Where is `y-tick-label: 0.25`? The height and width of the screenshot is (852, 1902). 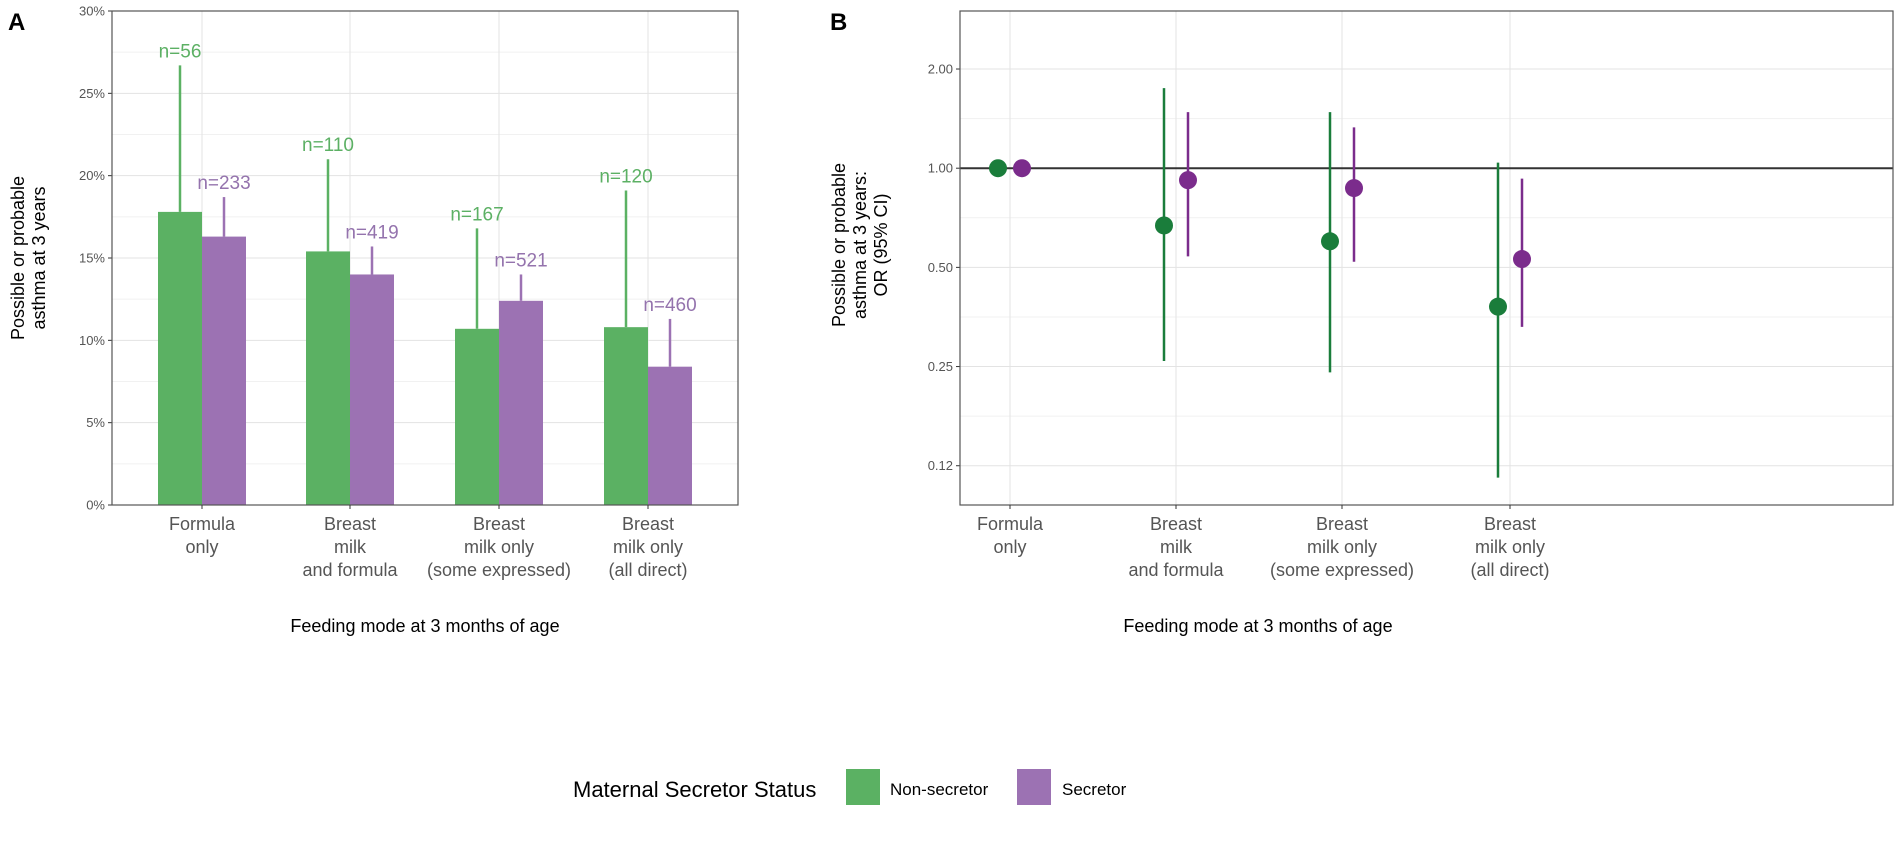
y-tick-label: 0.25 is located at coordinates (940, 366).